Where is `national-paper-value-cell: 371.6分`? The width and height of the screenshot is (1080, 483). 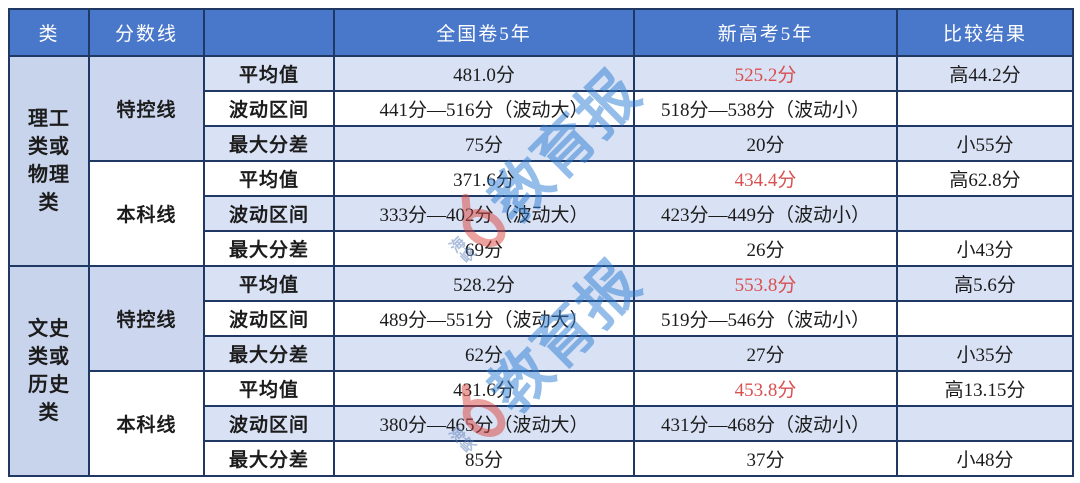
national-paper-value-cell: 371.6分 is located at coordinates (484, 178).